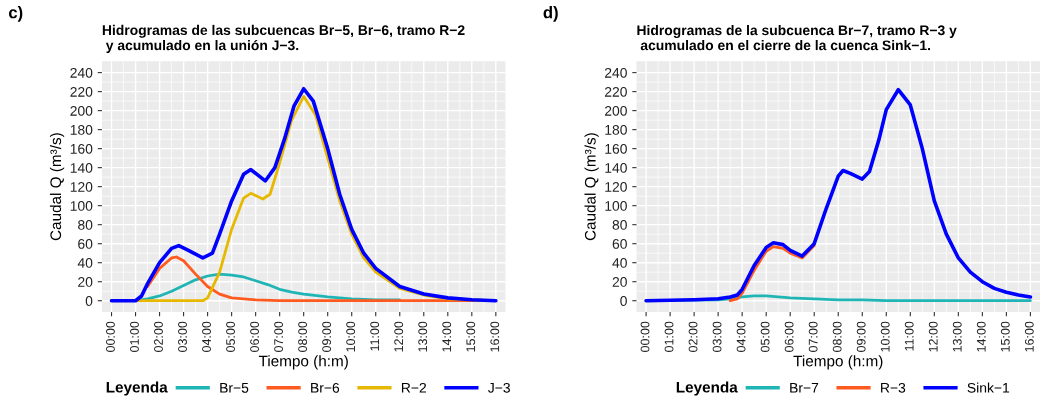 Image resolution: width=1040 pixels, height=408 pixels. Describe the element at coordinates (893, 387) in the screenshot. I see `legend-label: R−3` at that location.